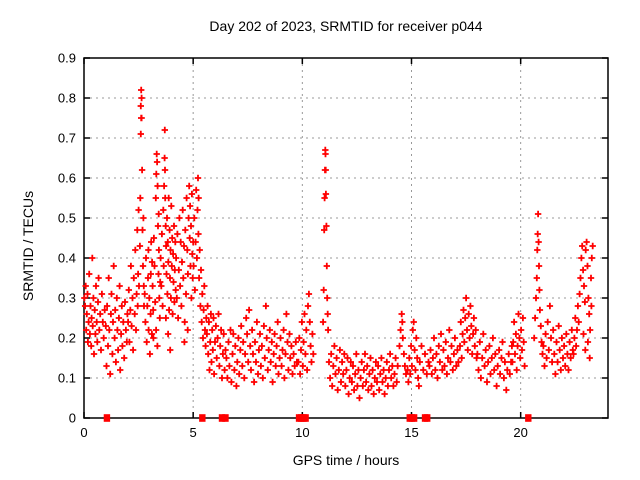  I want to click on x-tick-label: 10, so click(302, 432).